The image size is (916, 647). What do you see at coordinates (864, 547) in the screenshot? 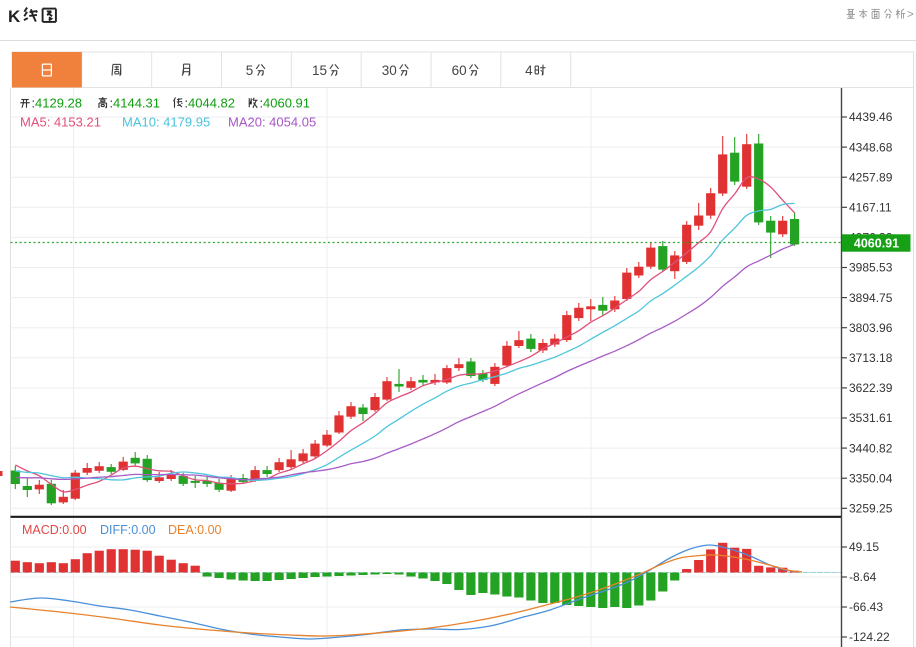
I see `svg-text: 49.15` at bounding box center [864, 547].